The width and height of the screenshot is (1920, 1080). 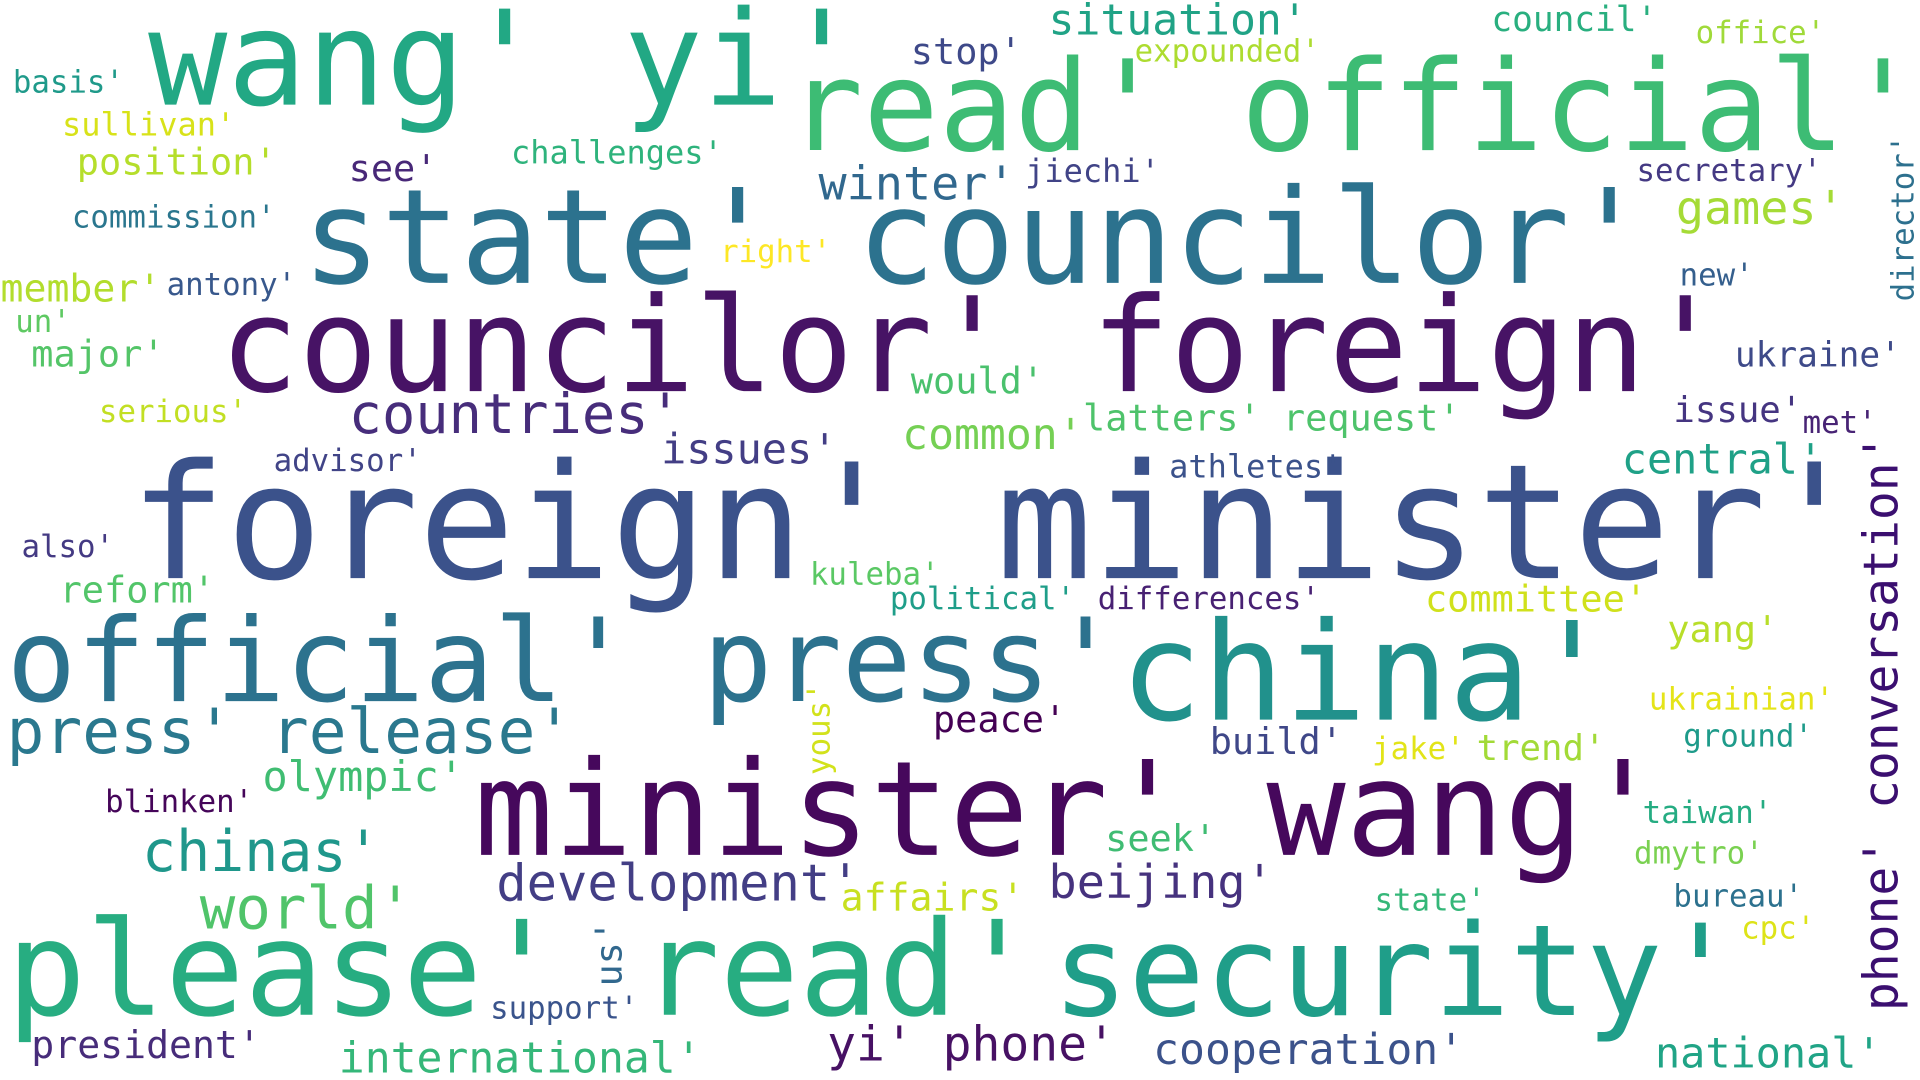 What do you see at coordinates (875, 574) in the screenshot?
I see `word: kuleba'` at bounding box center [875, 574].